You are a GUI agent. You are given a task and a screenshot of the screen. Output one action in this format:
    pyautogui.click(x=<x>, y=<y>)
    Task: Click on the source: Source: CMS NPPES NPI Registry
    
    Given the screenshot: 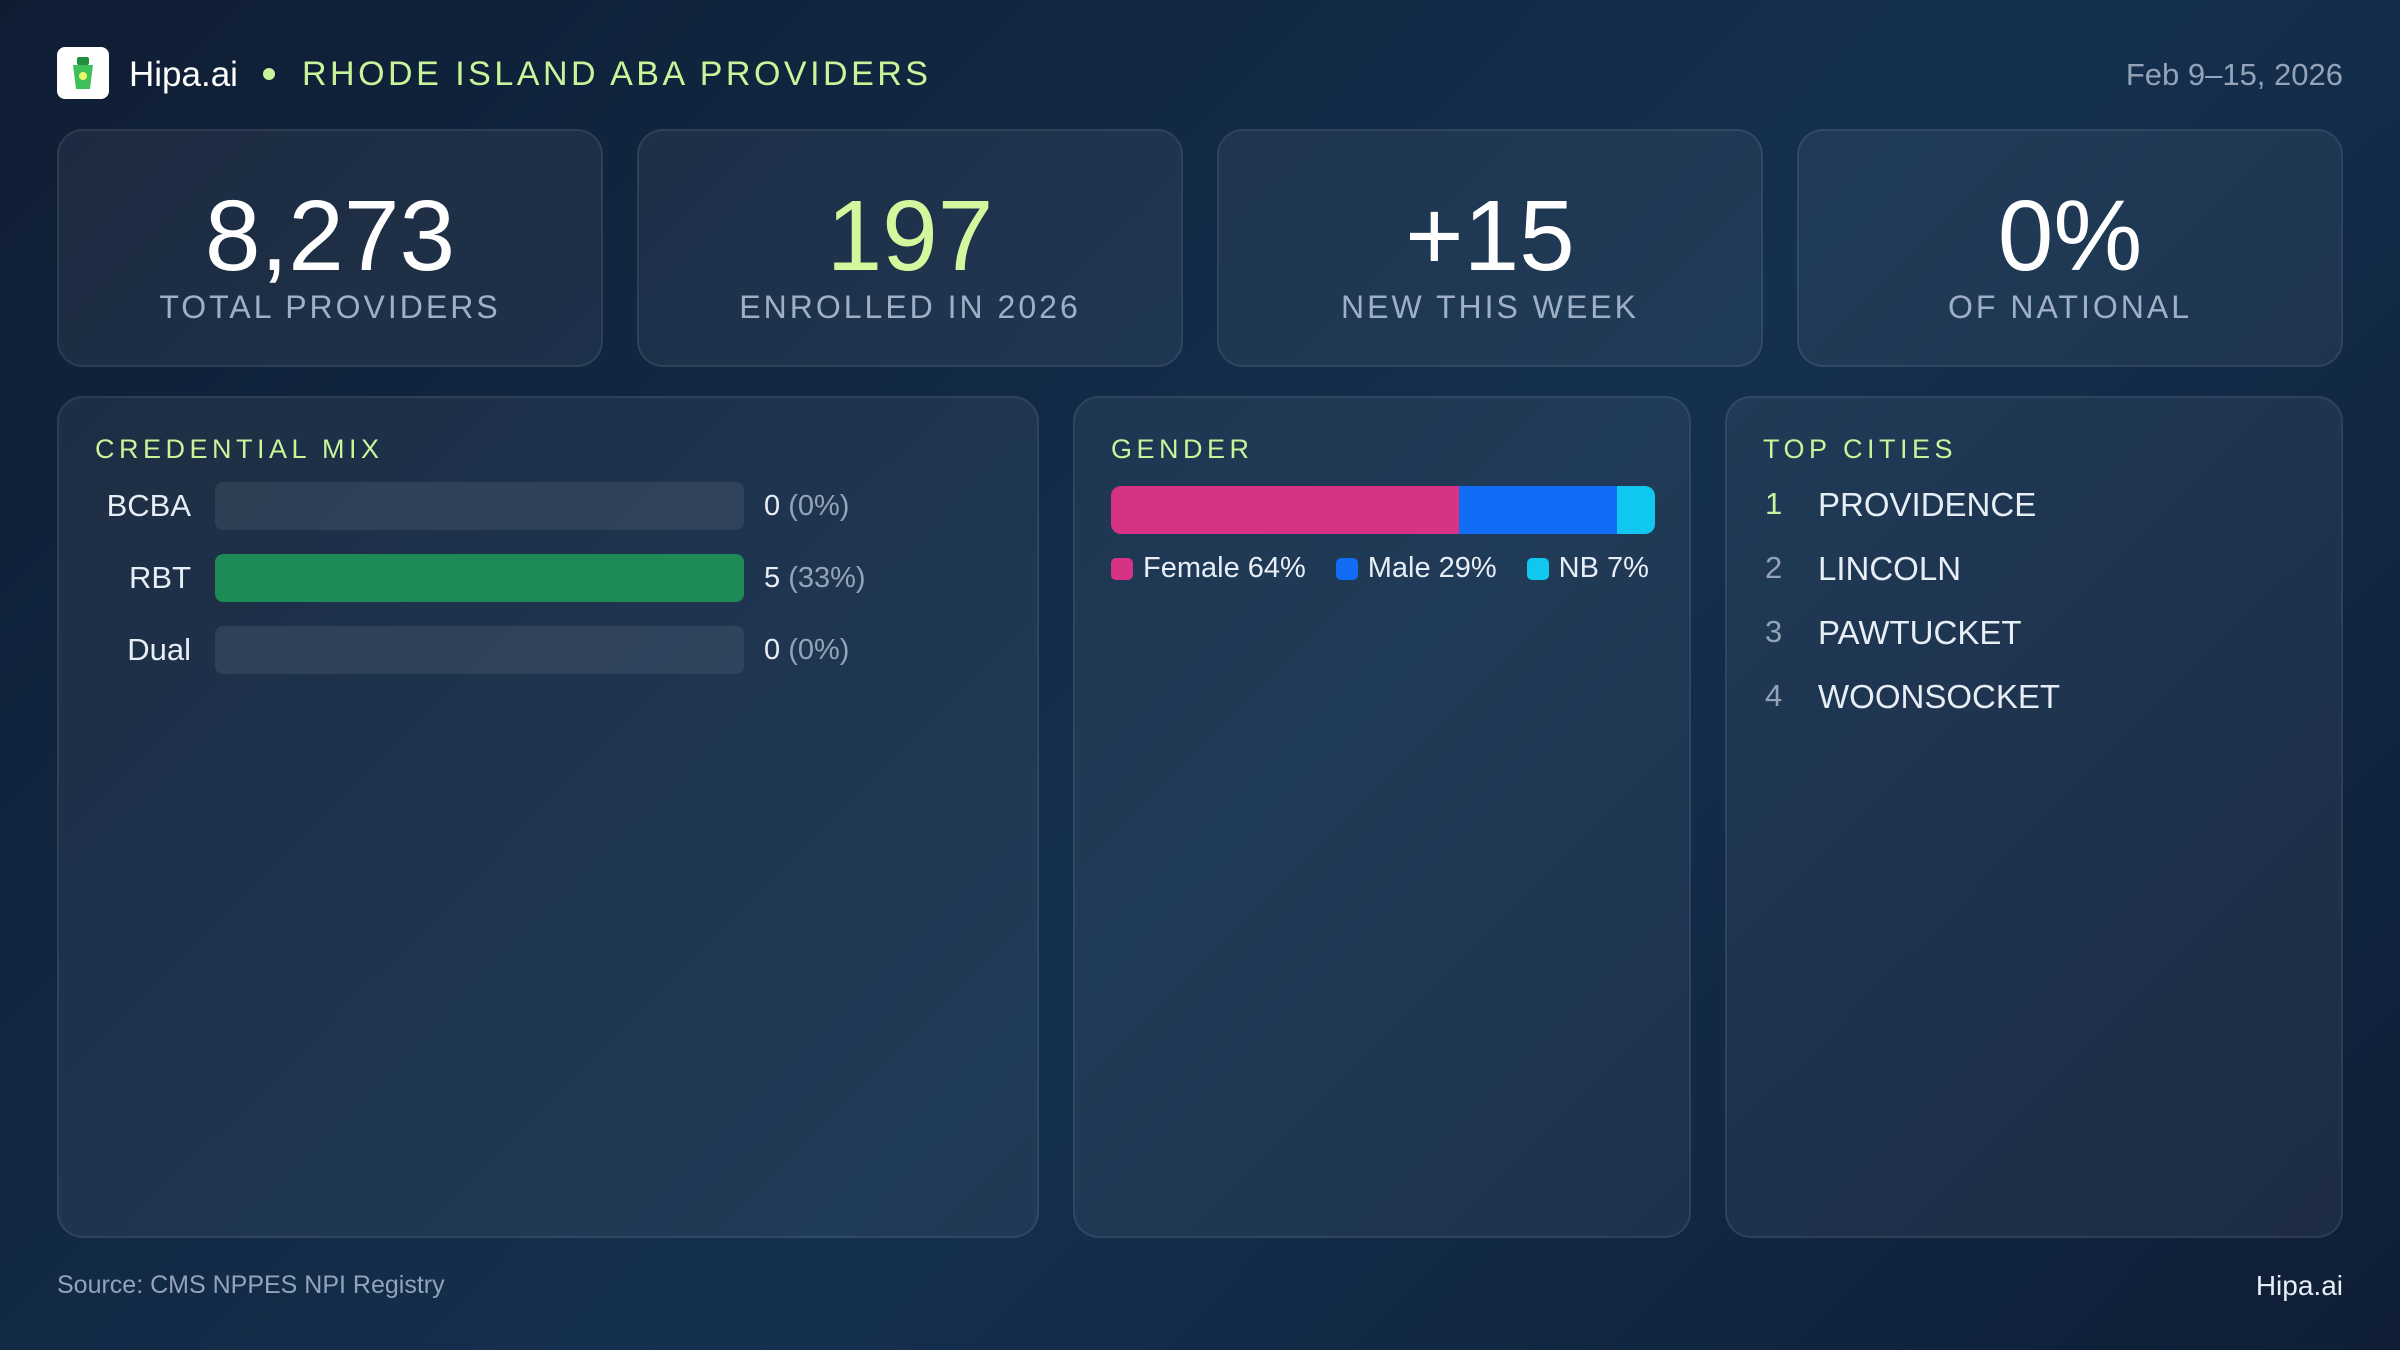 What is the action you would take?
    pyautogui.click(x=251, y=1285)
    